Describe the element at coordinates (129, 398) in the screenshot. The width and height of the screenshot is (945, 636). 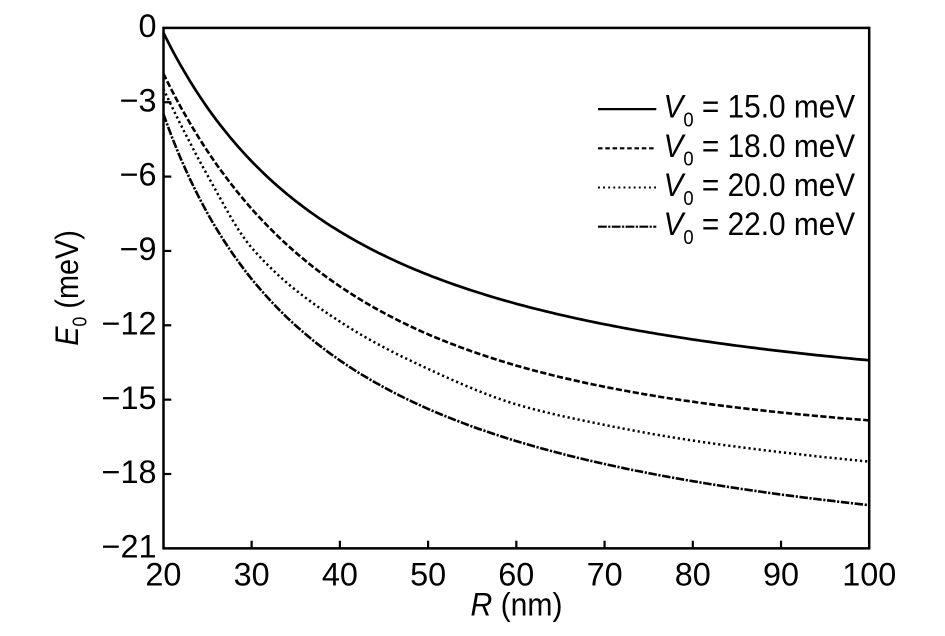
I see `svg-text: −15` at that location.